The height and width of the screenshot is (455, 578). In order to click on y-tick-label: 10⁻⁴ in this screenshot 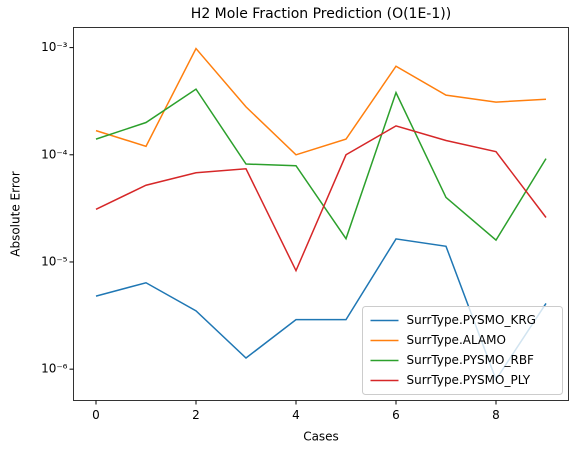, I will do `click(54, 154)`.